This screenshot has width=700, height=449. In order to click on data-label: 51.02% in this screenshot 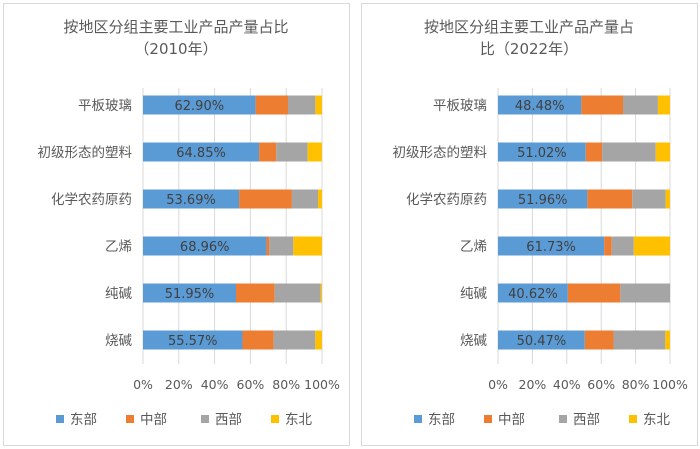, I will do `click(542, 153)`.